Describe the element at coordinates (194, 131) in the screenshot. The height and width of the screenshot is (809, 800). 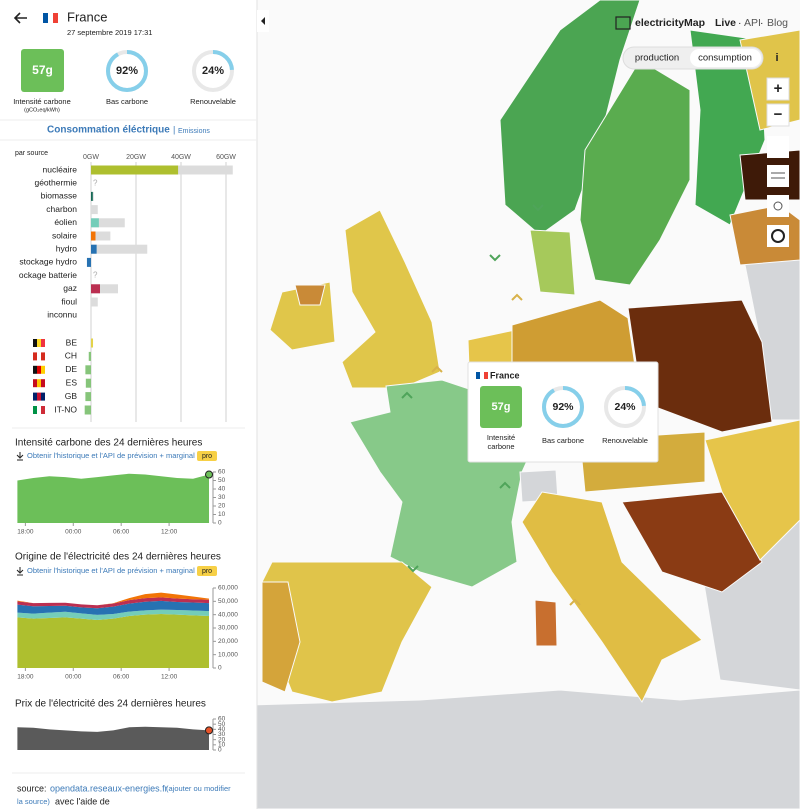
I see `tab: Emissions` at that location.